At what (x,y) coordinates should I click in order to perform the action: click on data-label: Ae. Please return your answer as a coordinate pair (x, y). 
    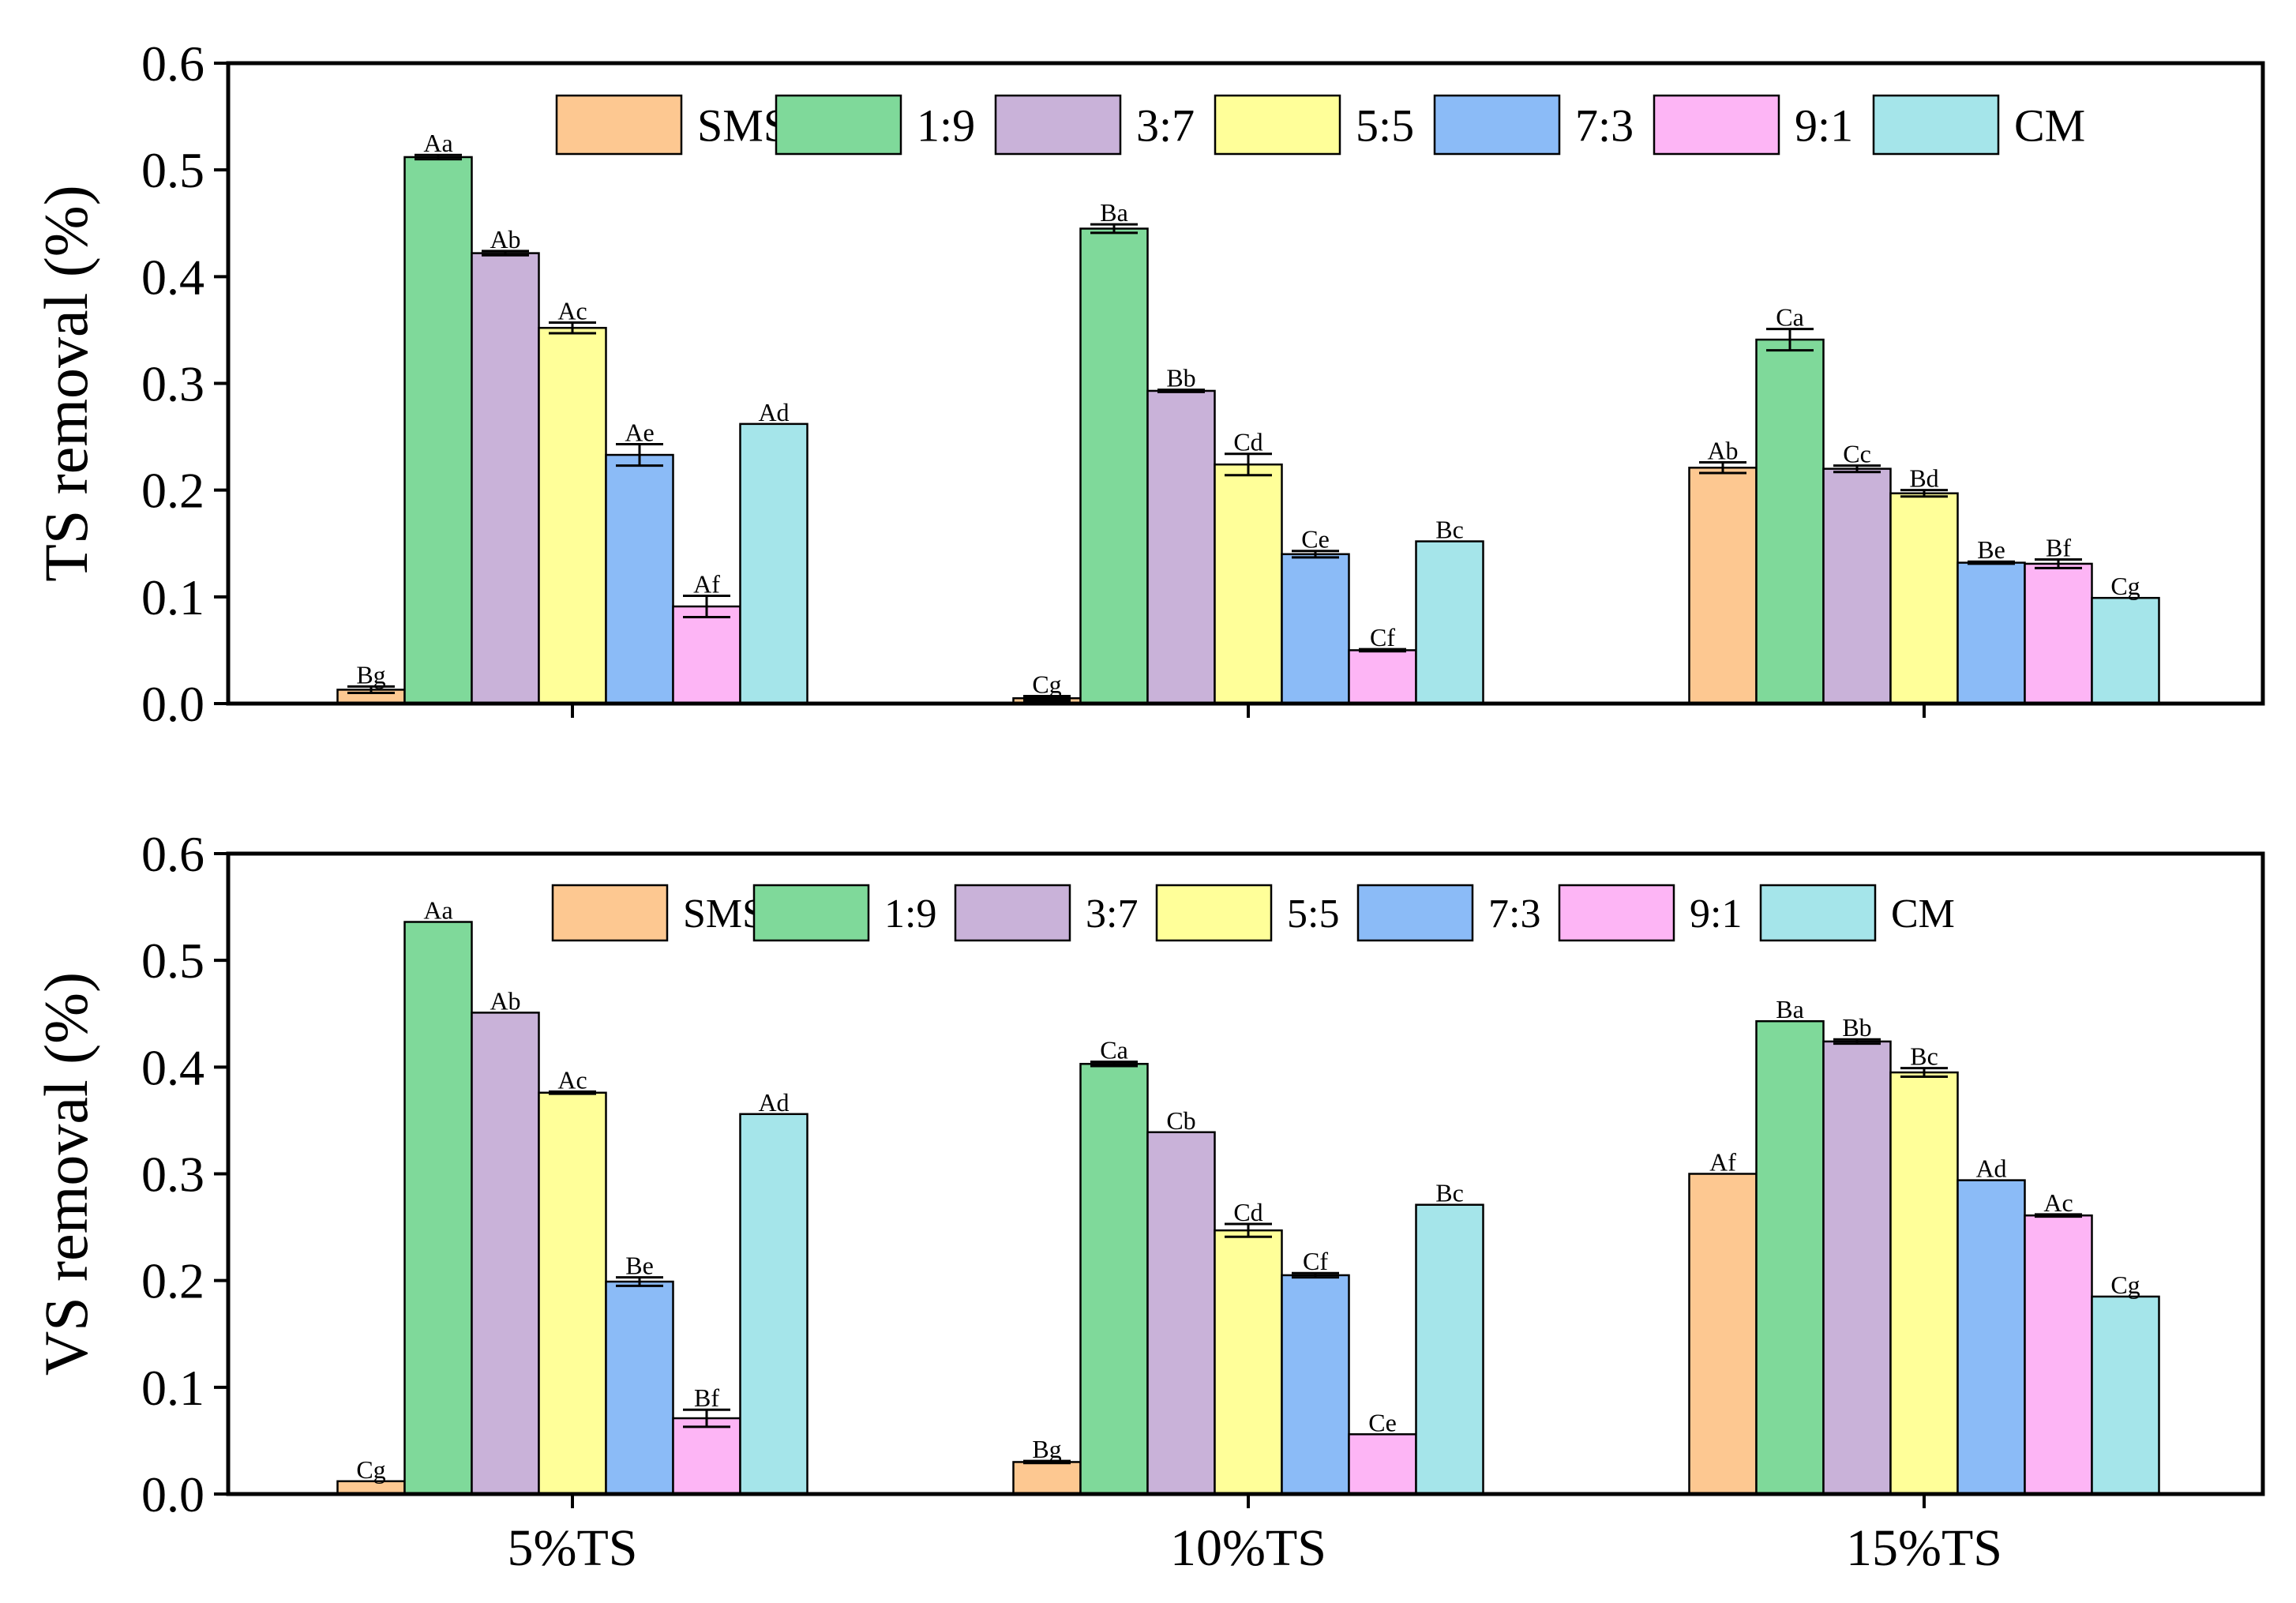
    Looking at the image, I should click on (639, 433).